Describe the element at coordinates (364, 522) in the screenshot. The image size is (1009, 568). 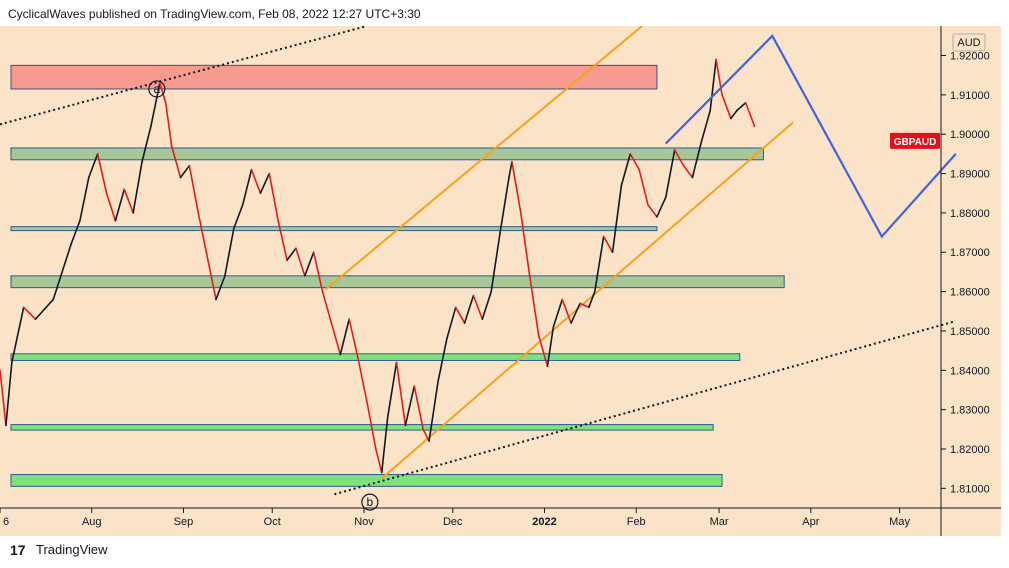
I see `time-tick-label: Nov` at that location.